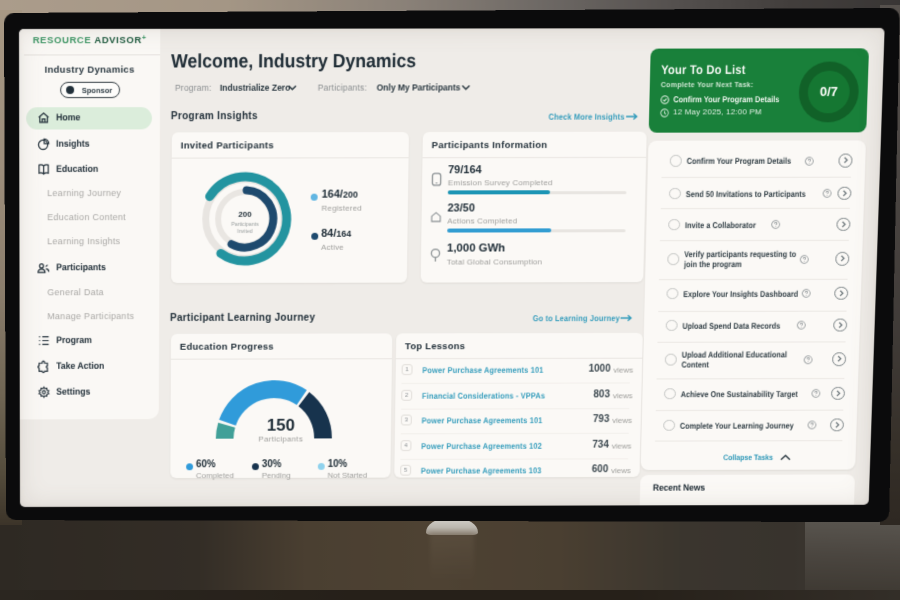  I want to click on svg-text: Participants, so click(245, 225).